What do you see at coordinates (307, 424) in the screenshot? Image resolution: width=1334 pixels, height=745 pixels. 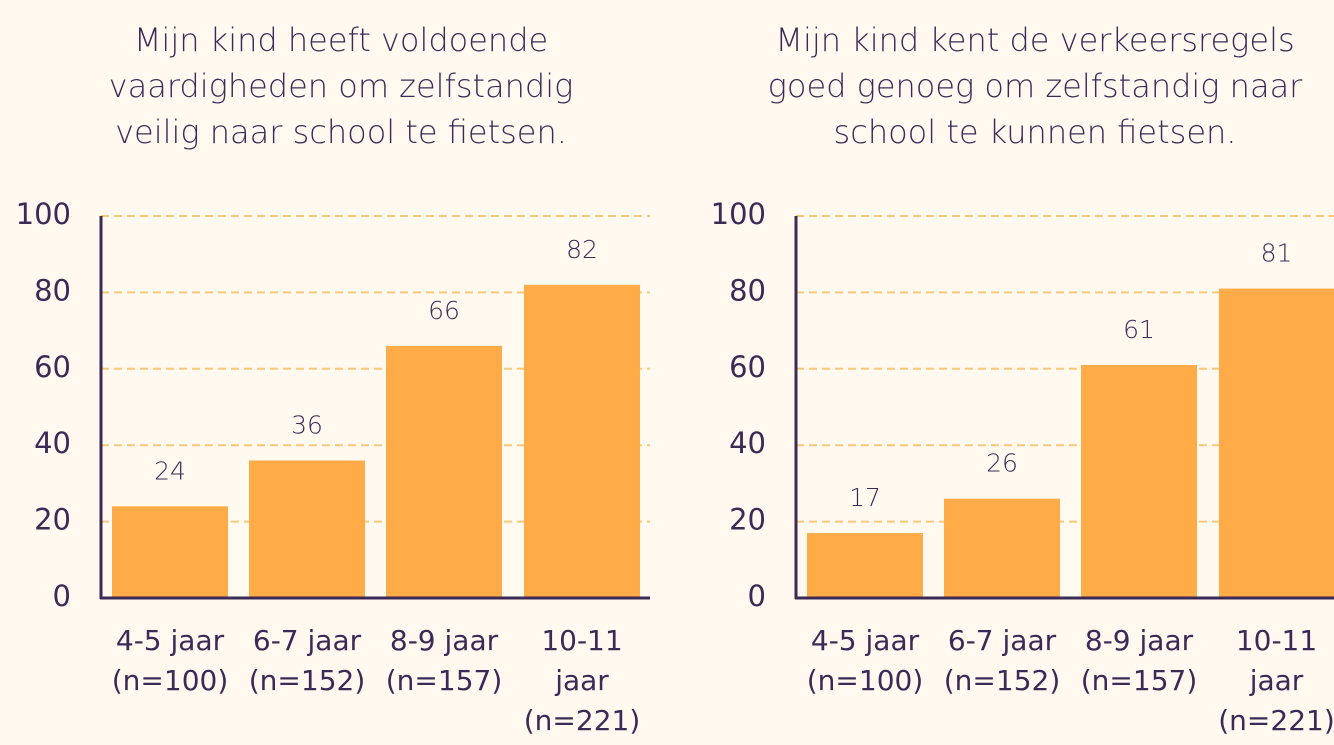 I see `data-label: 36` at bounding box center [307, 424].